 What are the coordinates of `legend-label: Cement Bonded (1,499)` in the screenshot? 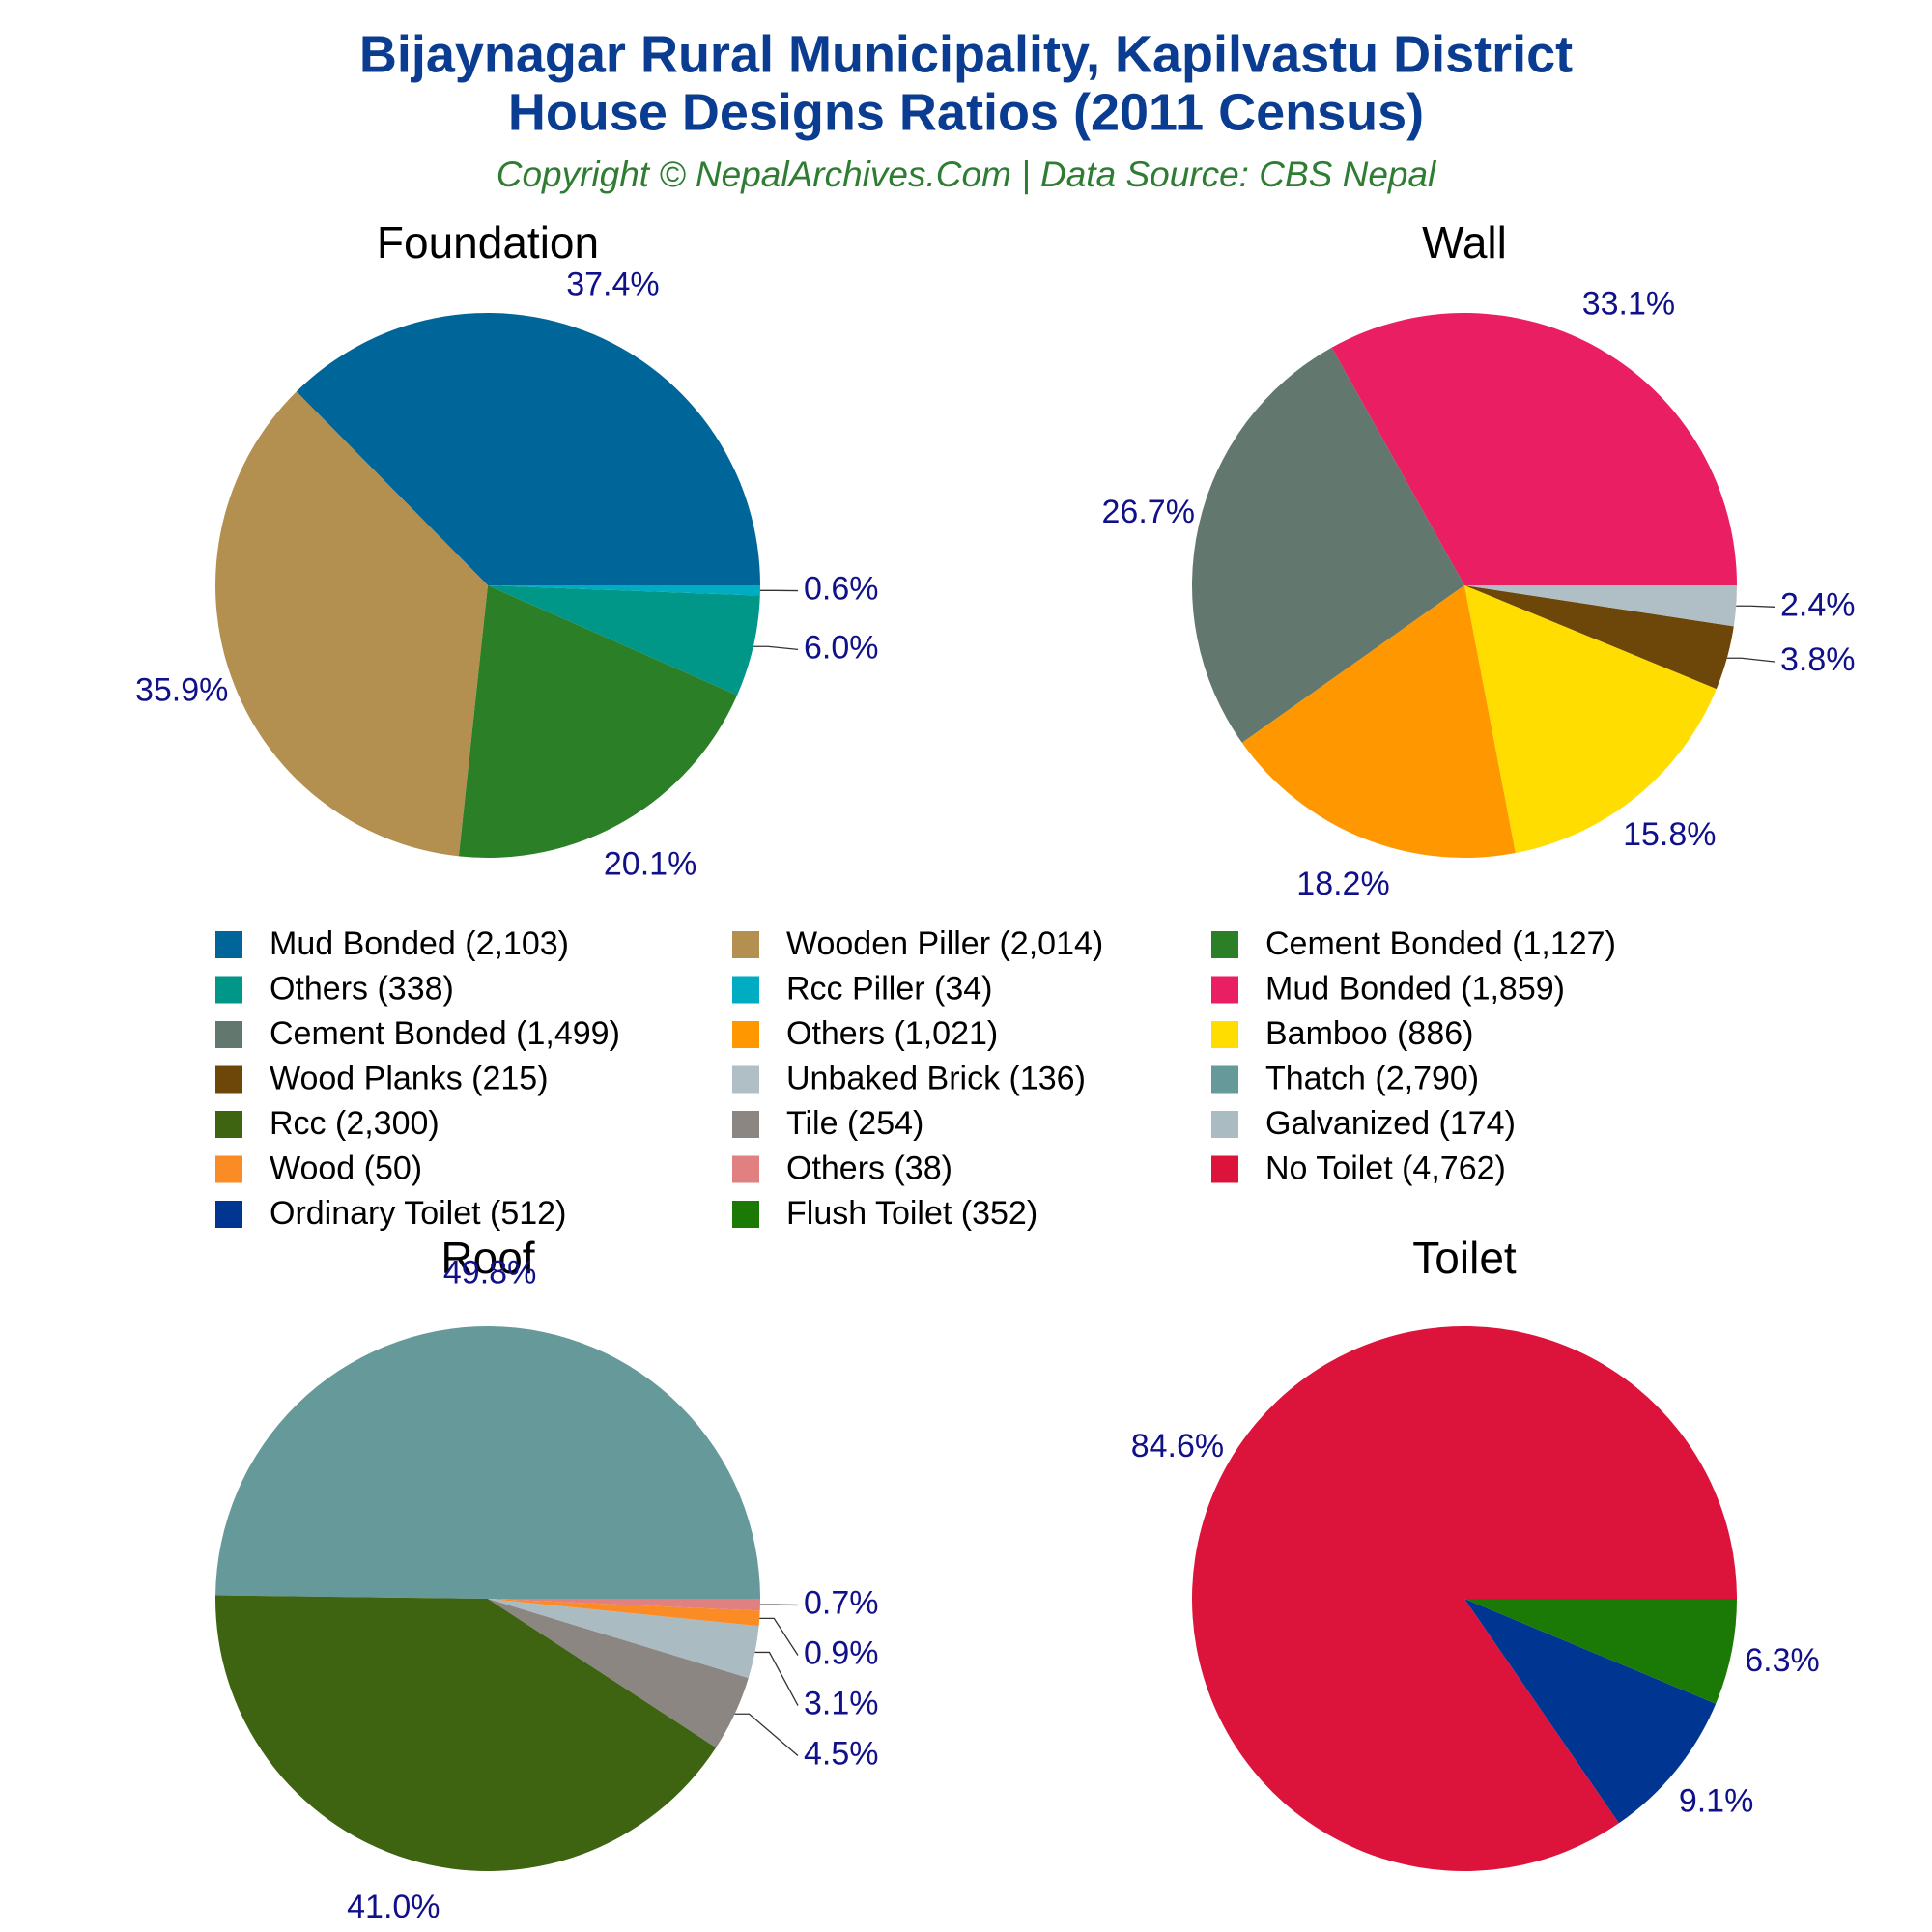 It's located at (445, 1033).